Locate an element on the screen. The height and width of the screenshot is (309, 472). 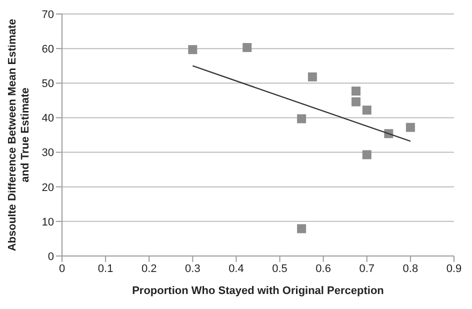
x-tick-label: 0.9 is located at coordinates (454, 268).